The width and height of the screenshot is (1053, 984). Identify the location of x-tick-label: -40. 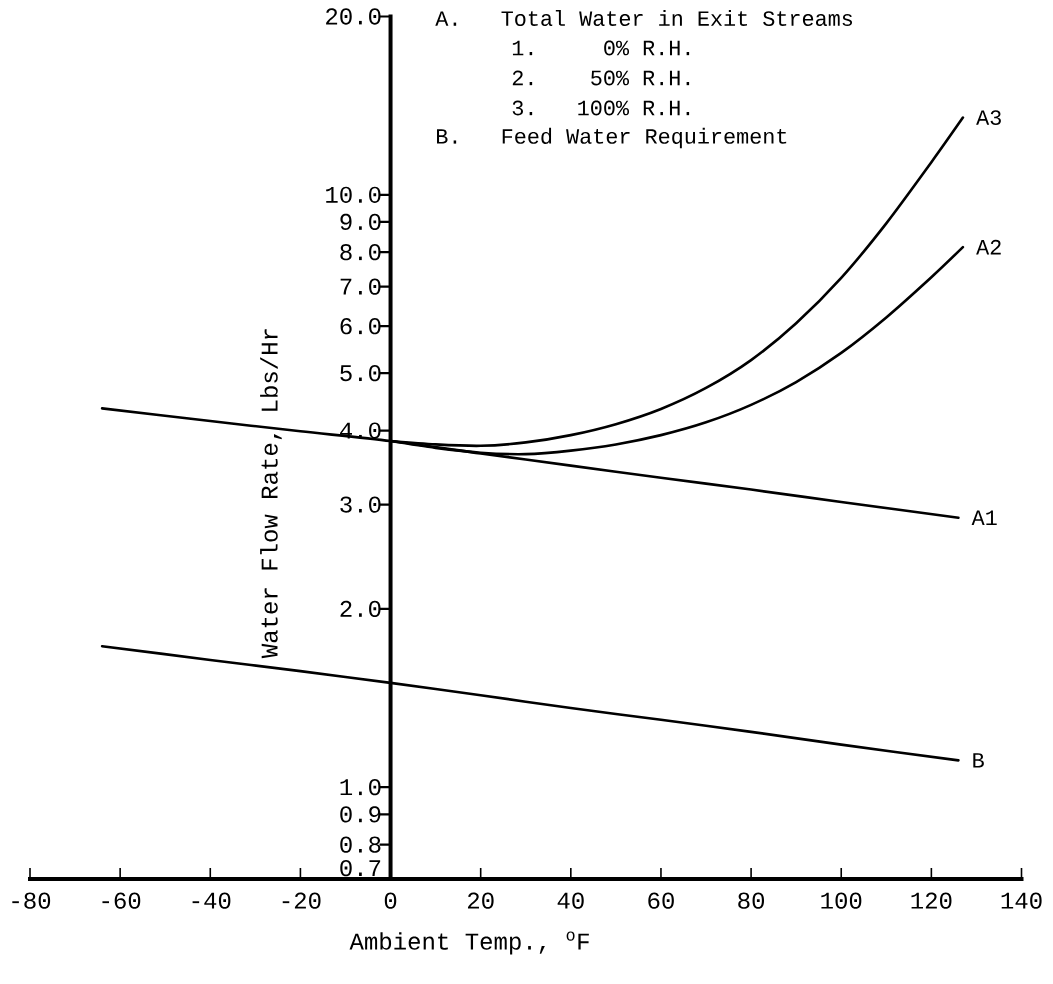
(211, 900).